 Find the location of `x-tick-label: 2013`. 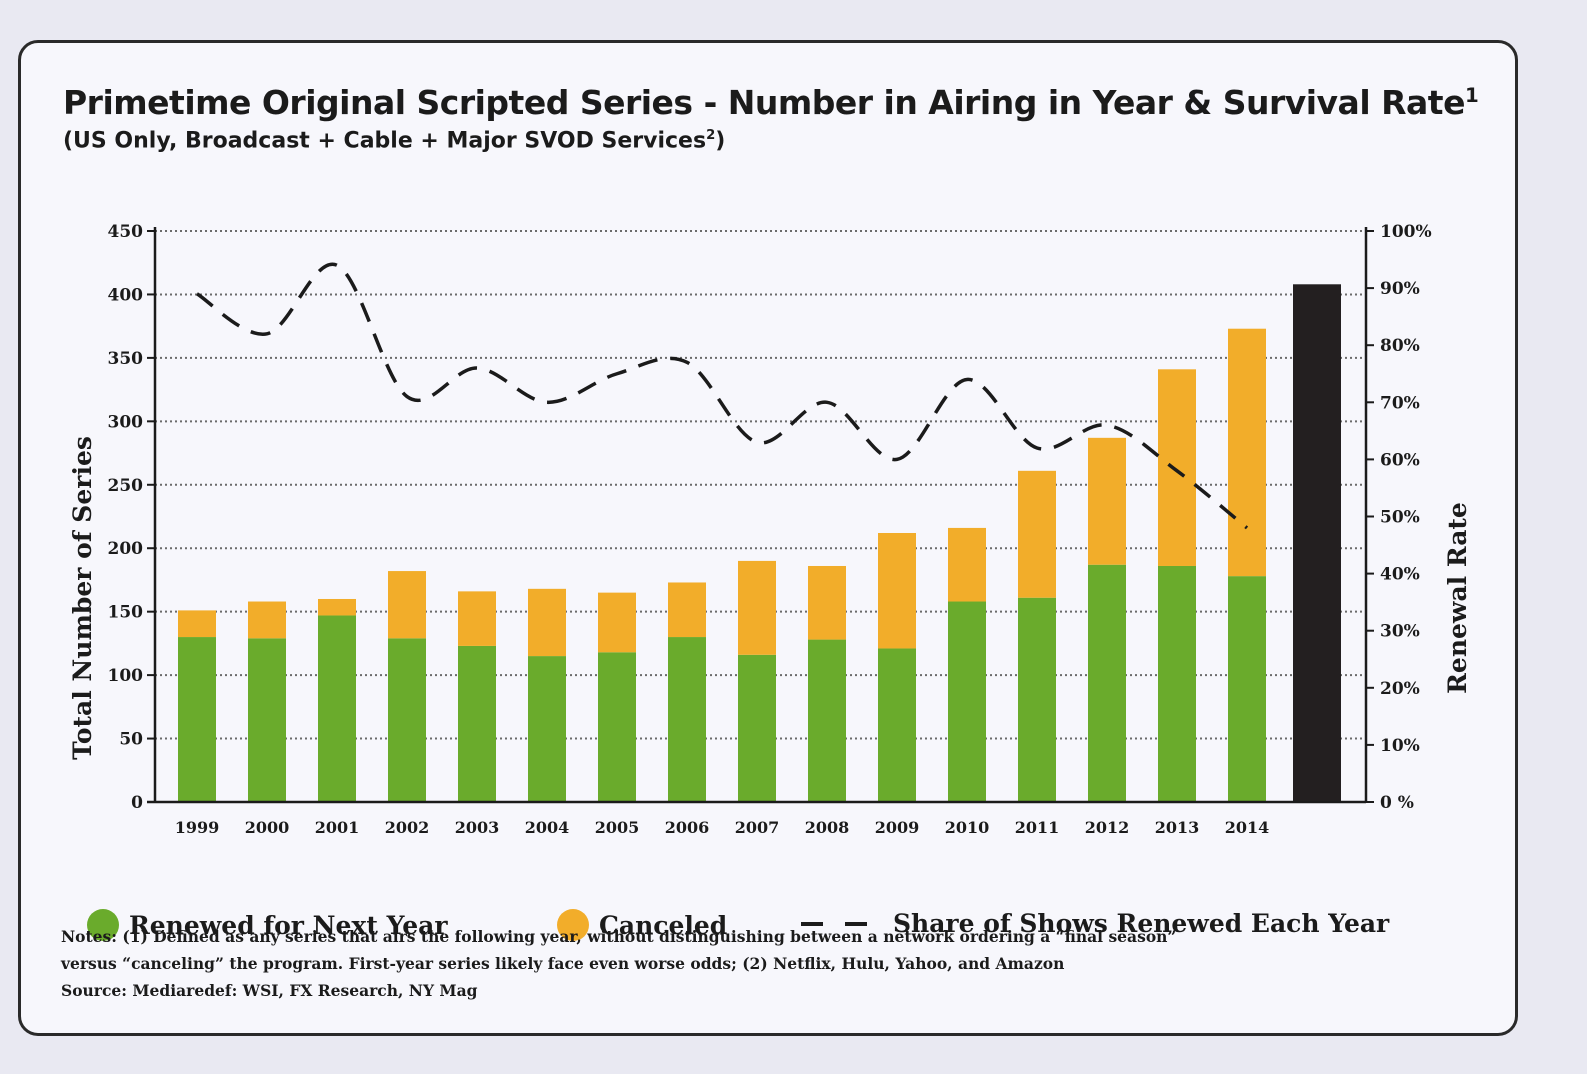

x-tick-label: 2013 is located at coordinates (1177, 827).